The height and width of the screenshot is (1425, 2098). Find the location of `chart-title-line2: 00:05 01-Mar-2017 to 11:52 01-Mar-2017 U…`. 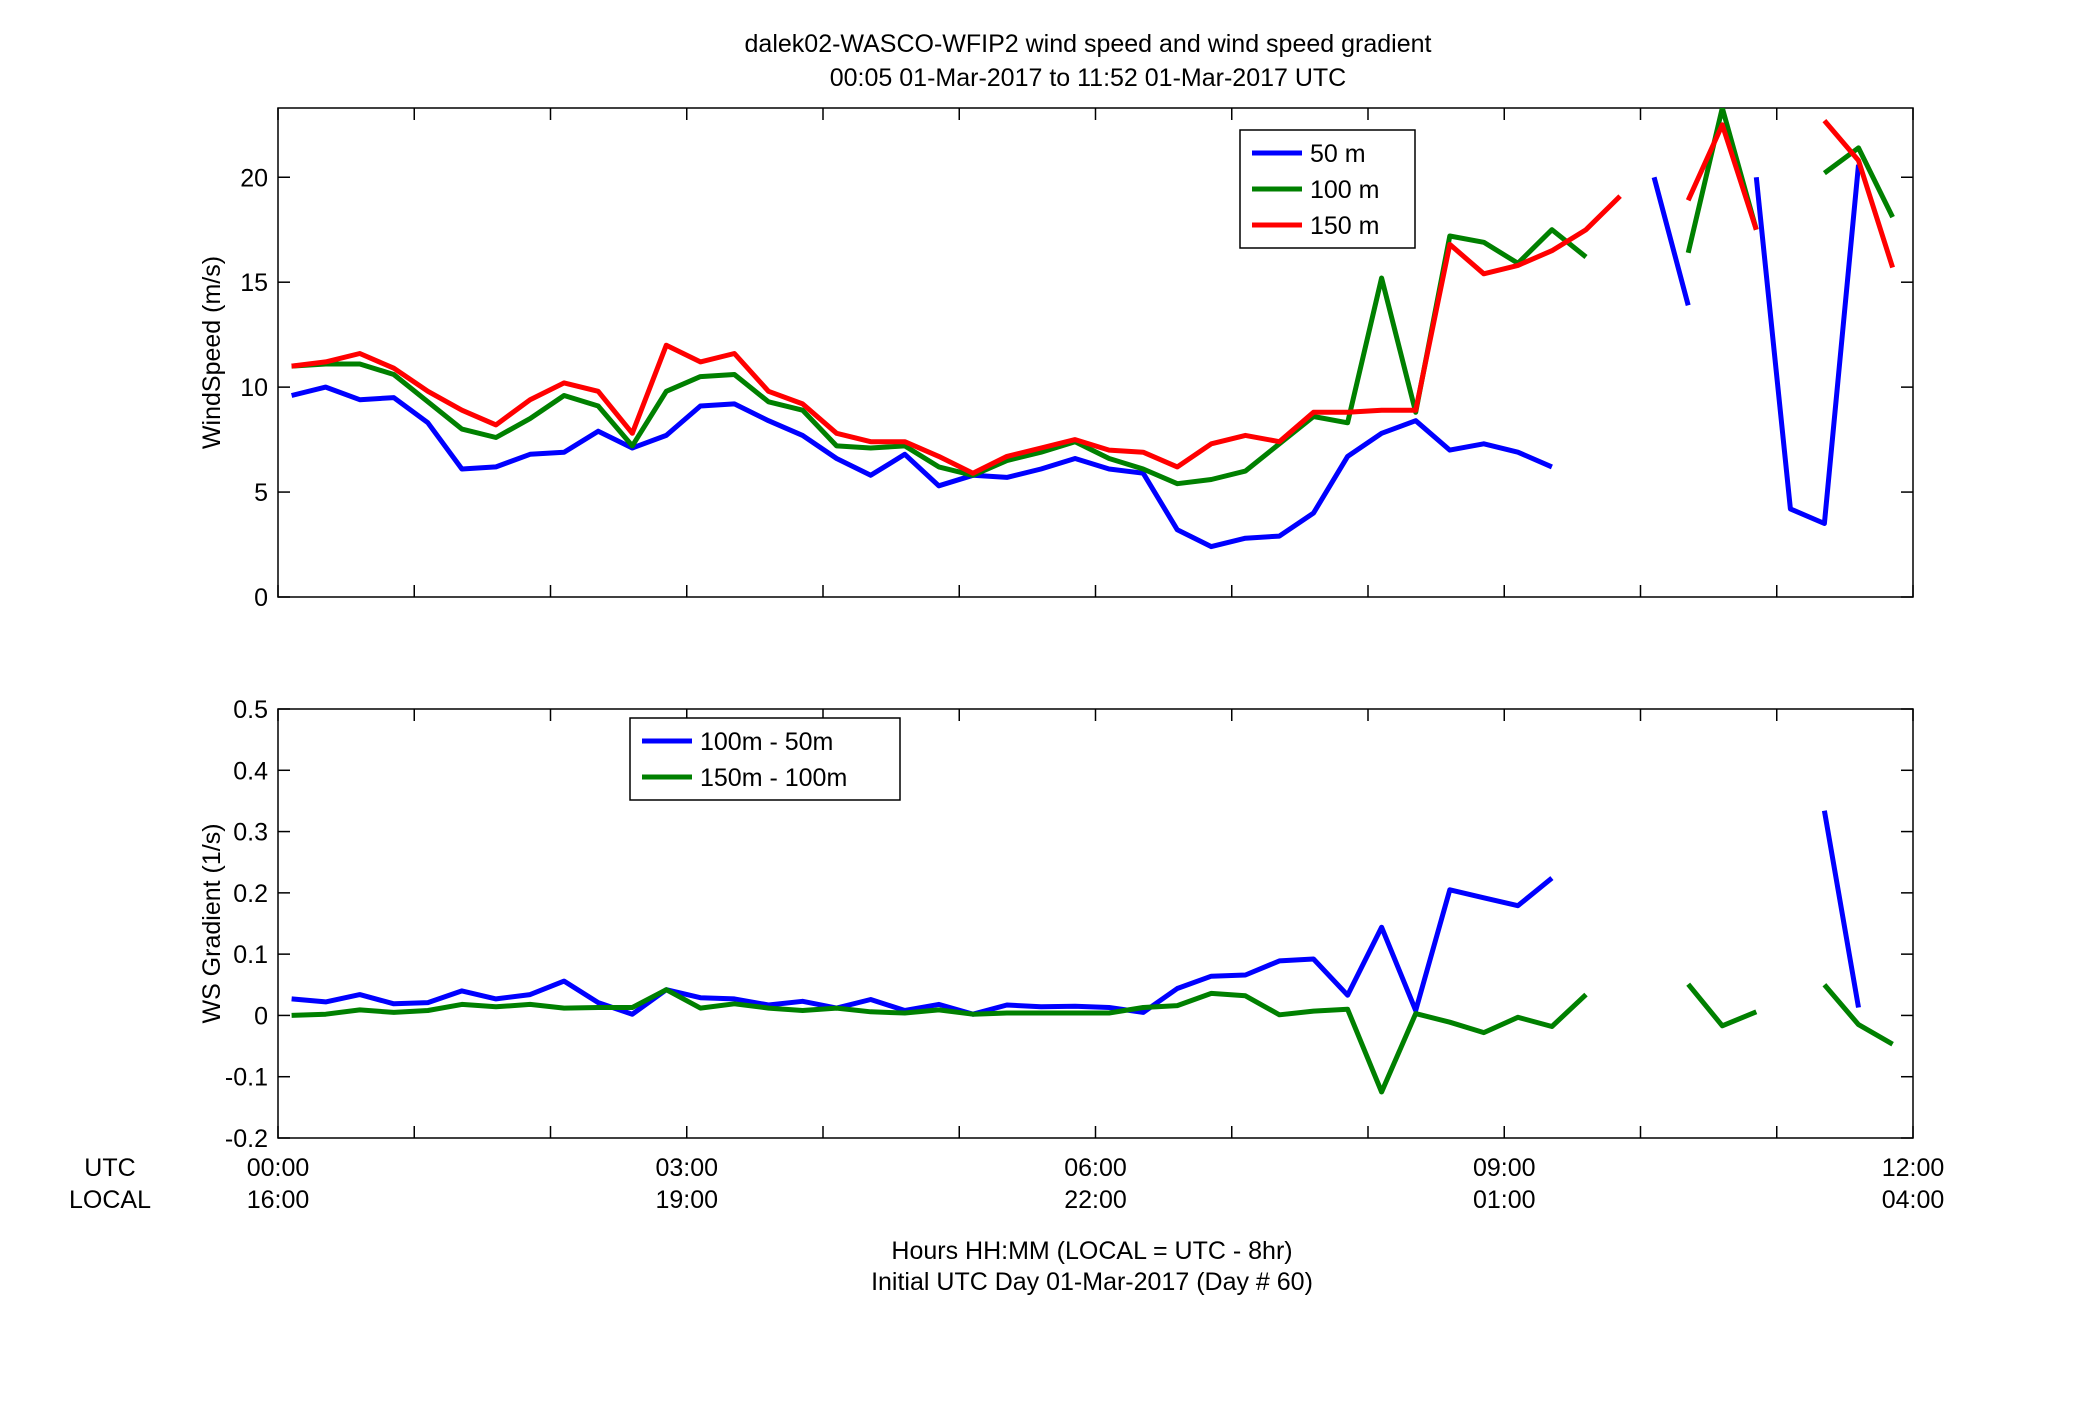

chart-title-line2: 00:05 01-Mar-2017 to 11:52 01-Mar-2017 U… is located at coordinates (1088, 78).